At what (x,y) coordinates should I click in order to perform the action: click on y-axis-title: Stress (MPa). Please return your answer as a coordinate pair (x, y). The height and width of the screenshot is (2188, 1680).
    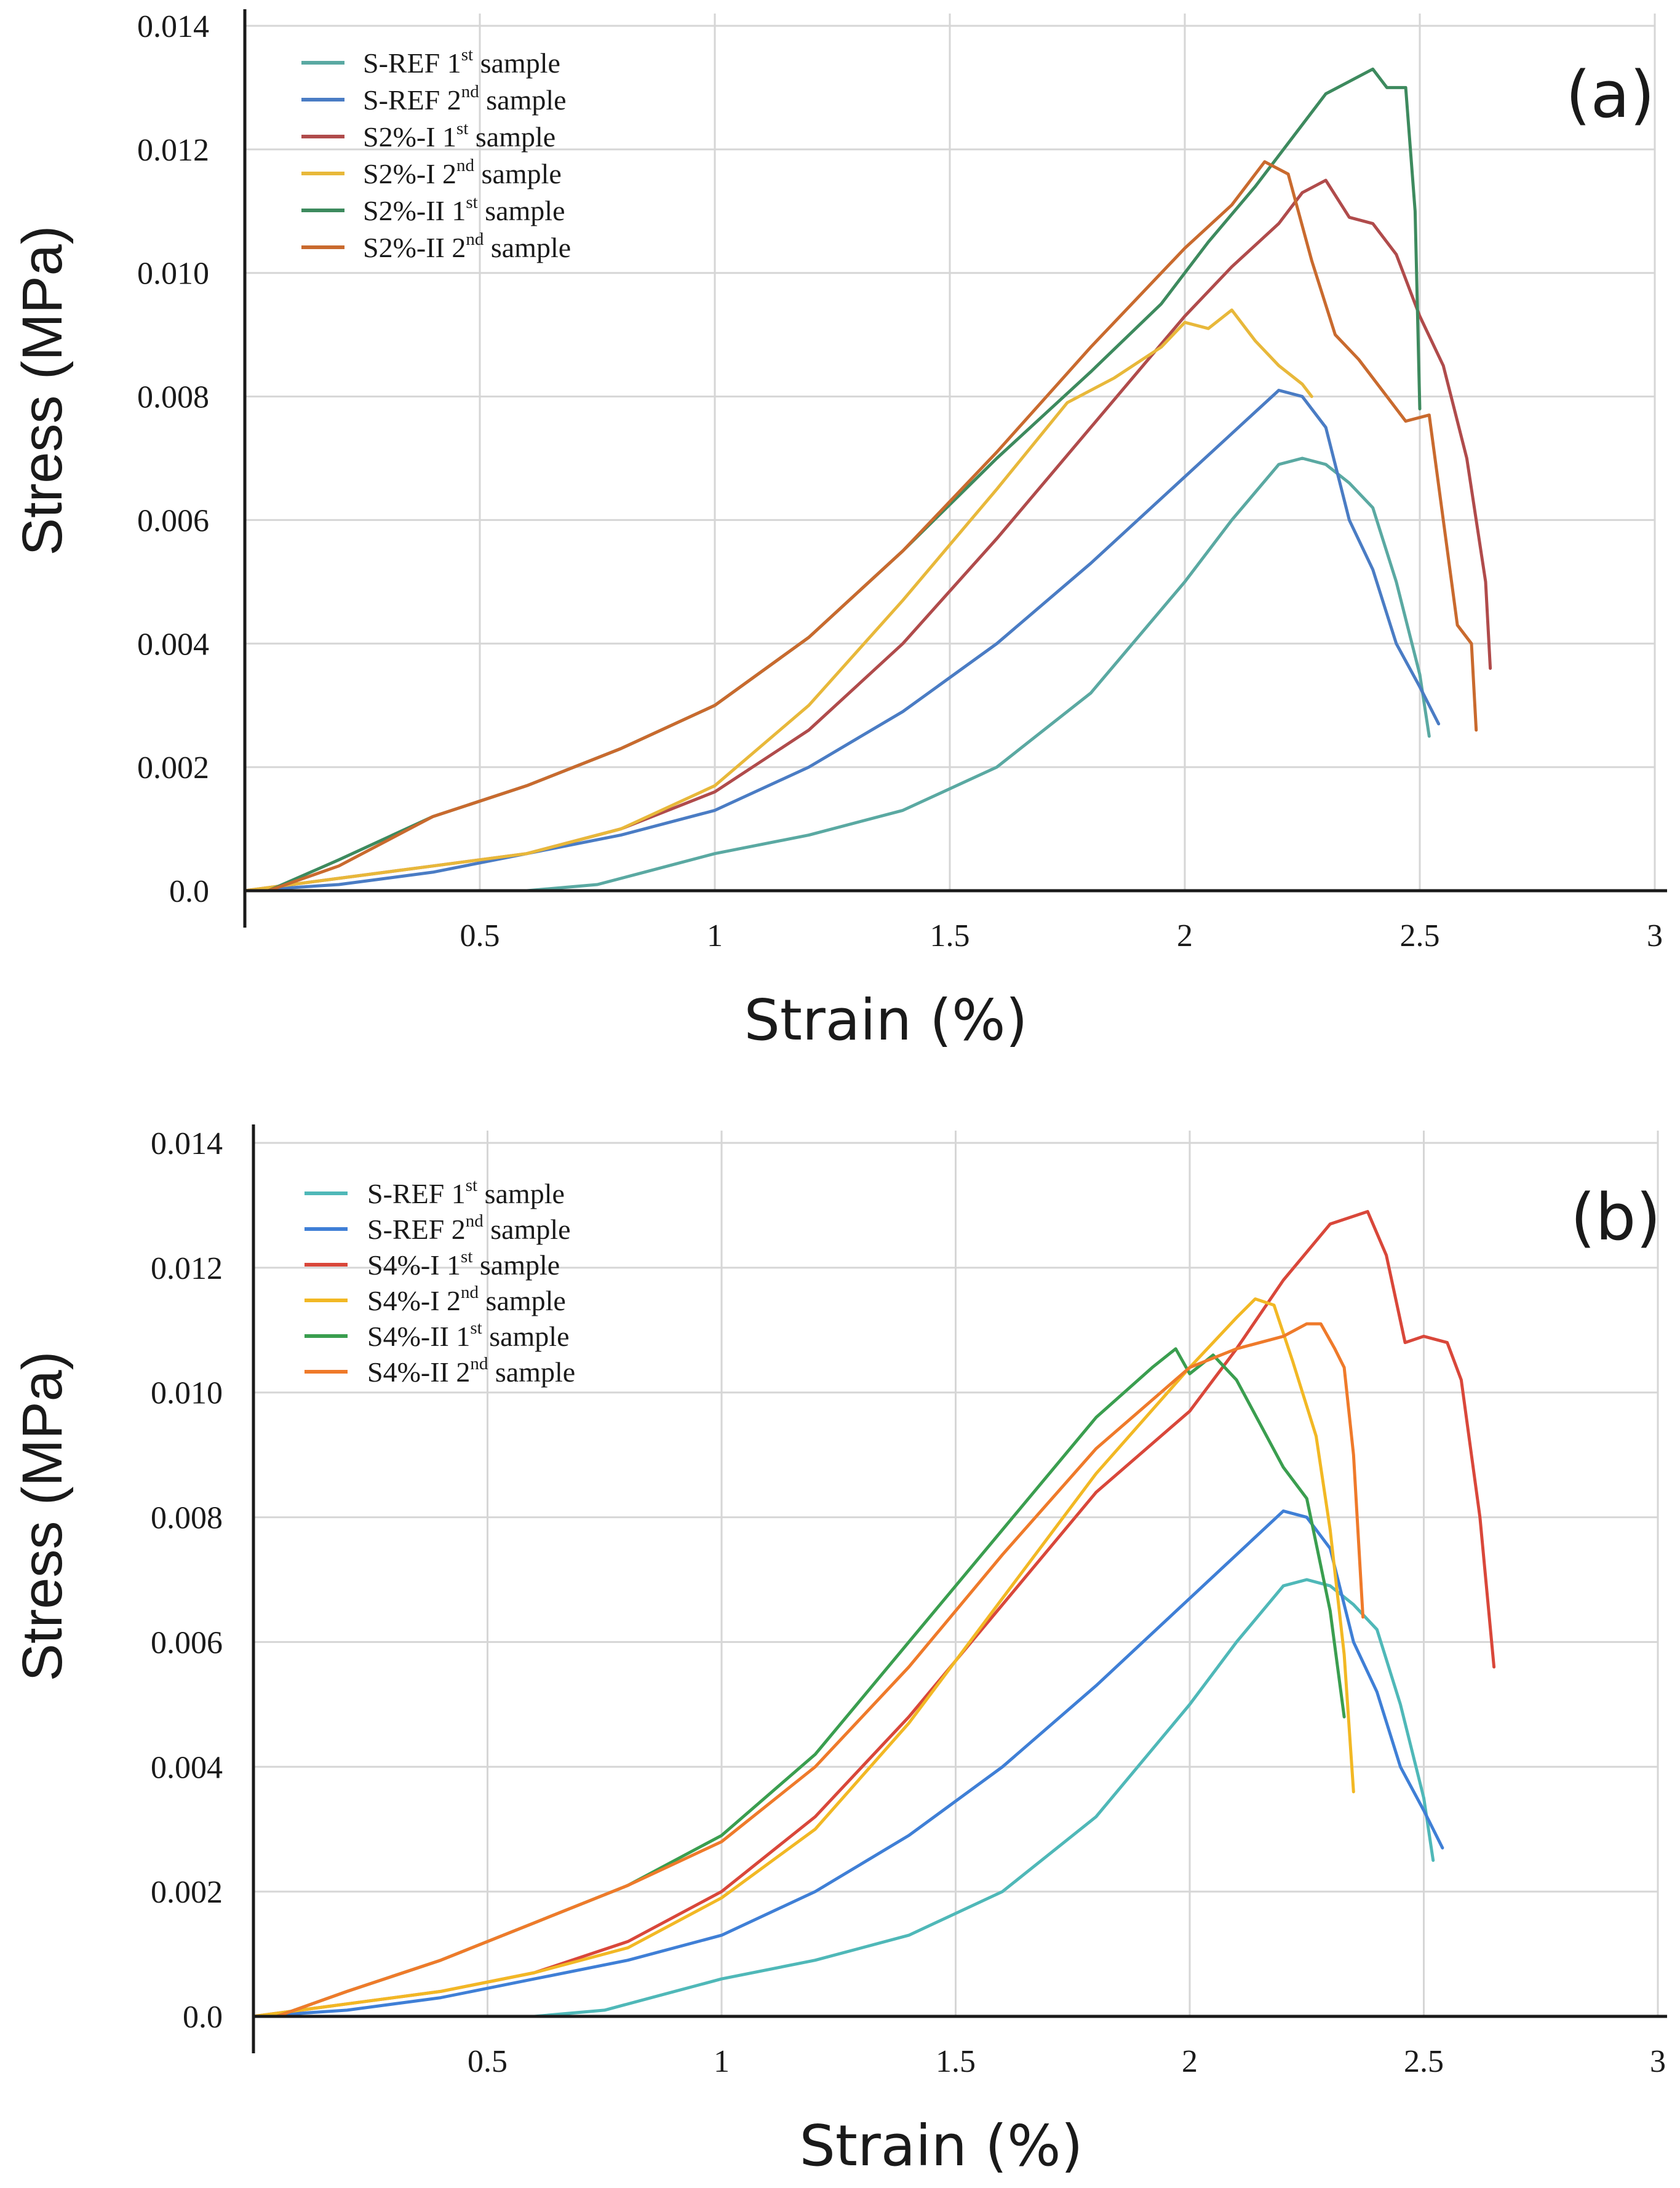
    Looking at the image, I should click on (42, 391).